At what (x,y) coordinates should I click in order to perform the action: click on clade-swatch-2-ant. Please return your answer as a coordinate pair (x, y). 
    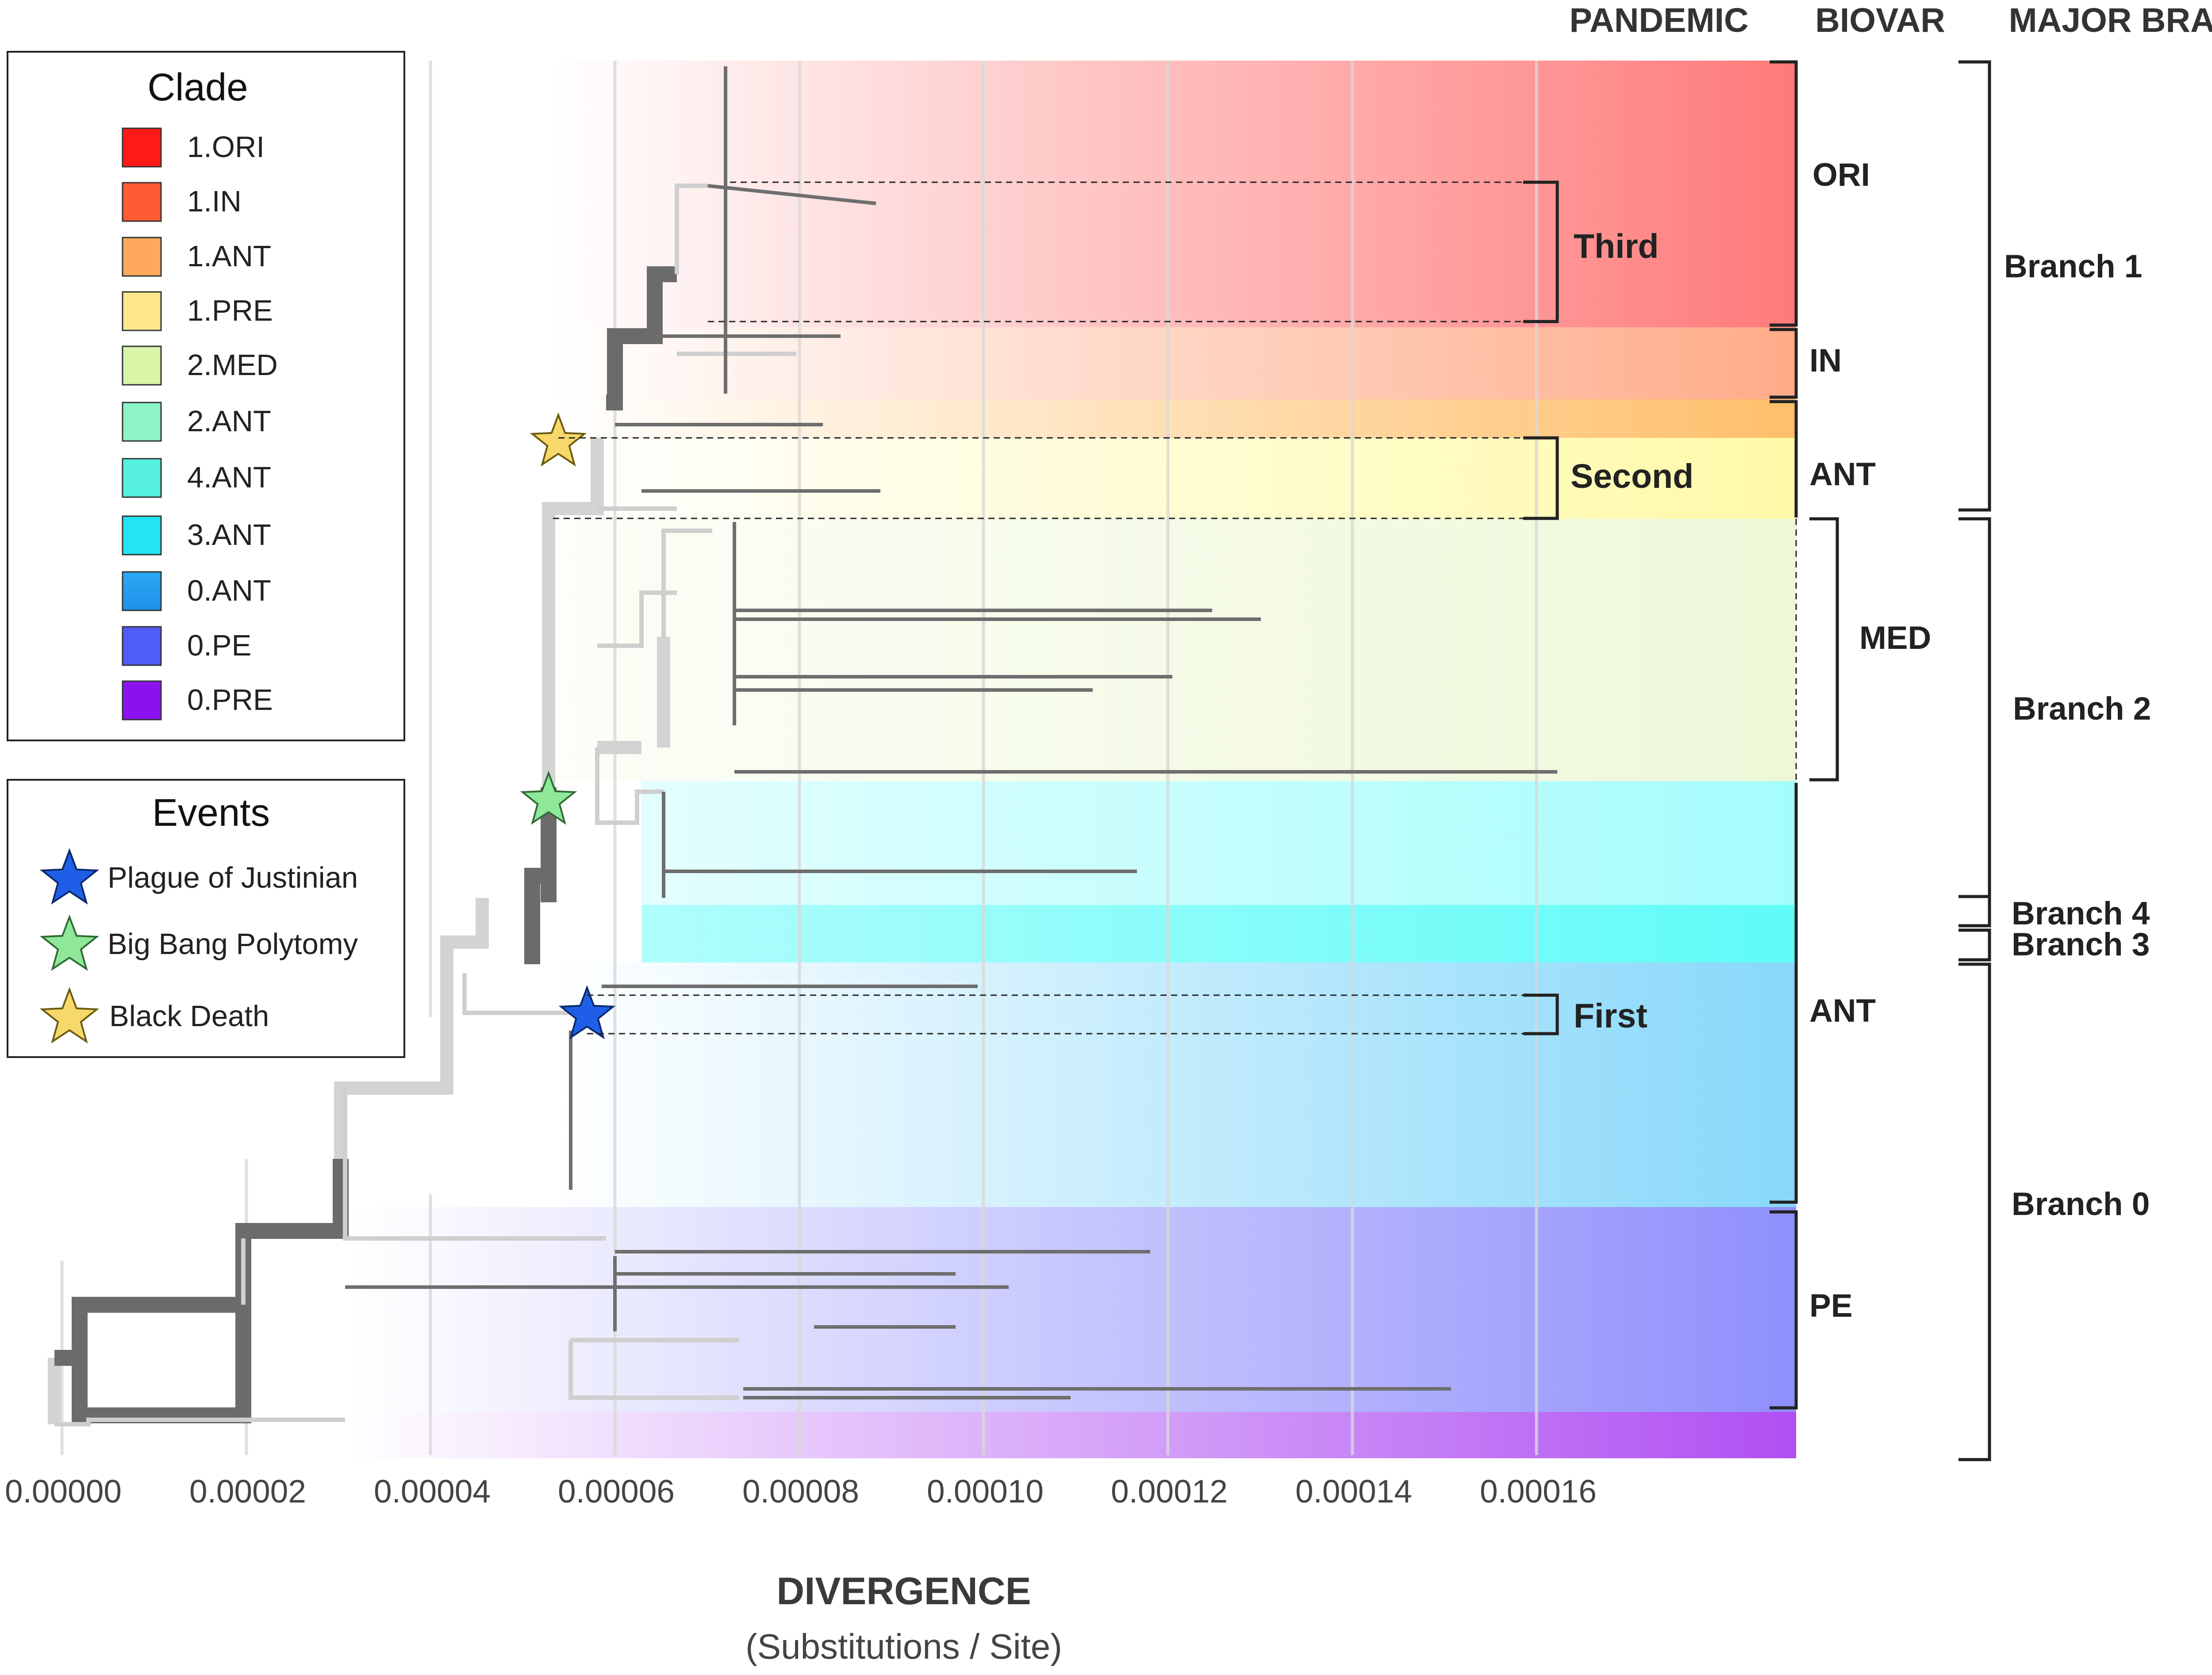
    Looking at the image, I should click on (142, 422).